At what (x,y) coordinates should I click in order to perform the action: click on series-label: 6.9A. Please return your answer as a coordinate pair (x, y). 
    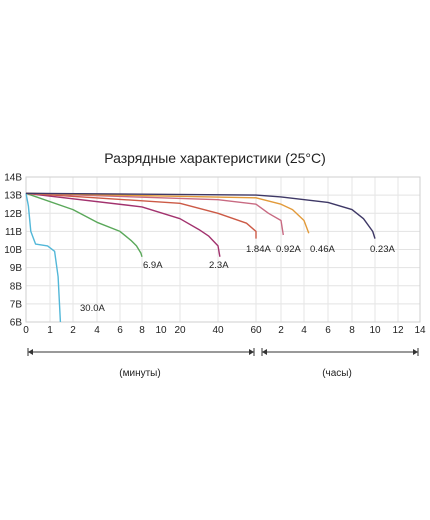
    Looking at the image, I should click on (153, 265).